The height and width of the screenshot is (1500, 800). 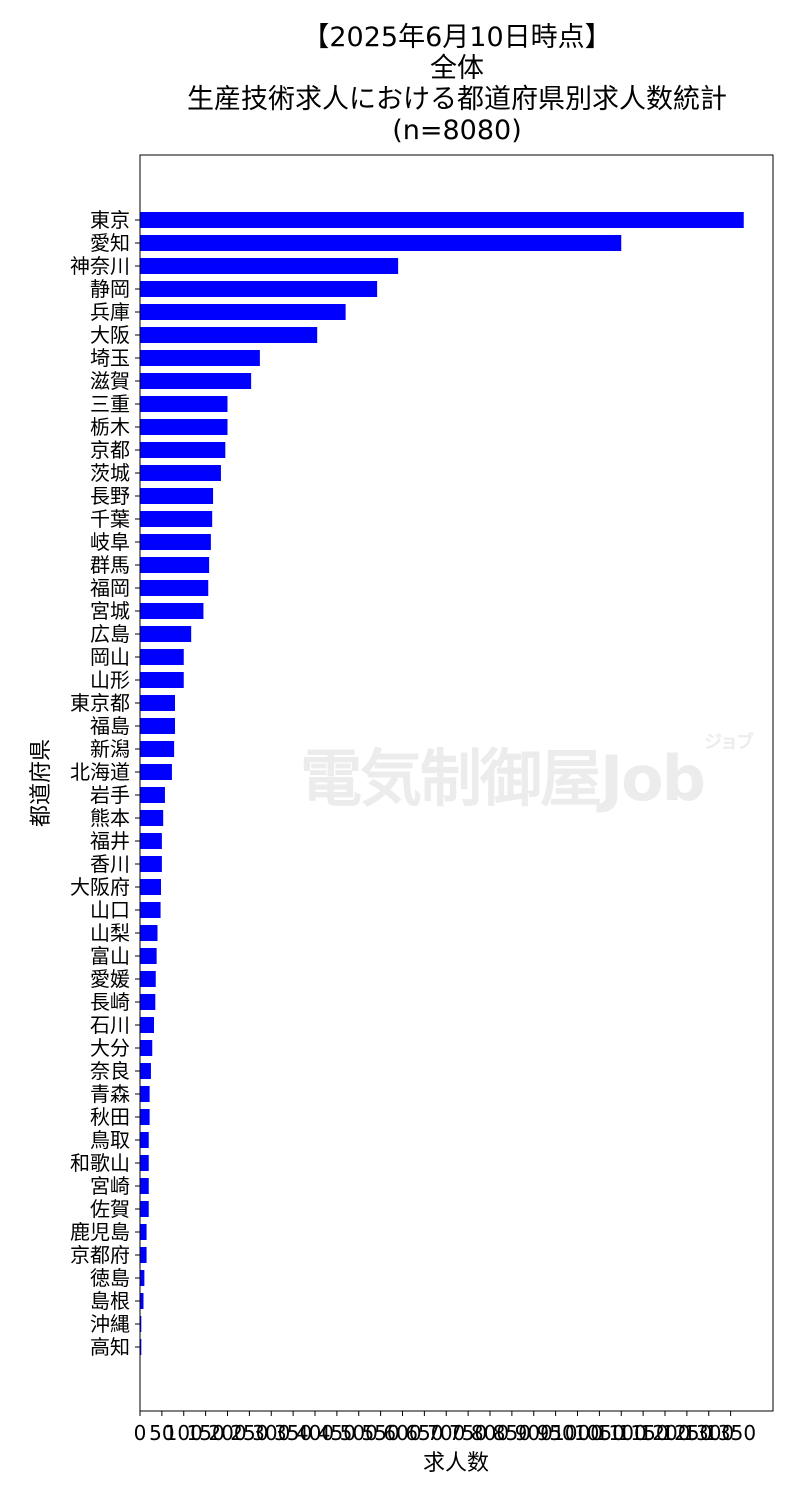 I want to click on brand-watermark: 電気制御屋Jobジョブ, so click(x=527, y=773).